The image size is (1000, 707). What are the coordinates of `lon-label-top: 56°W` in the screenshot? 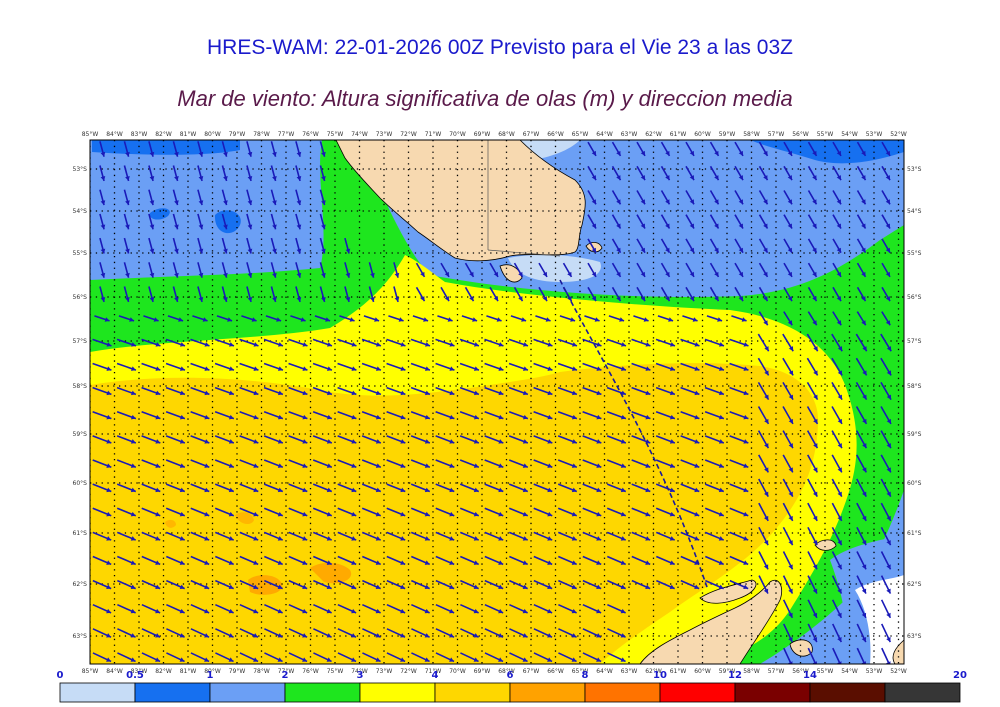 It's located at (800, 134).